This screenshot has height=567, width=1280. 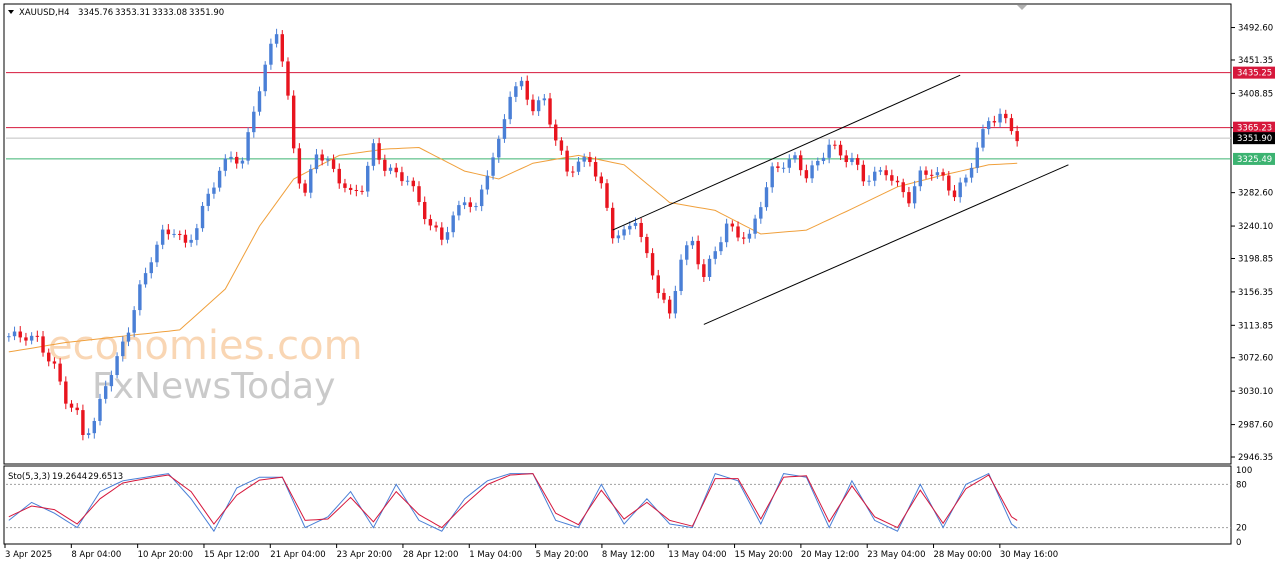 I want to click on stoch-label: Sto(5,3,3), so click(x=29, y=477).